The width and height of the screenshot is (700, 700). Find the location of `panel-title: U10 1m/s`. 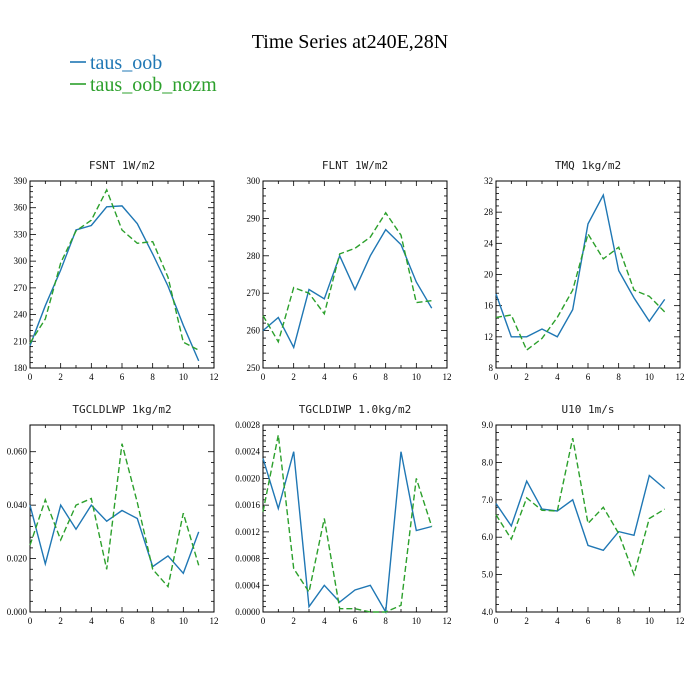

panel-title: U10 1m/s is located at coordinates (588, 409).